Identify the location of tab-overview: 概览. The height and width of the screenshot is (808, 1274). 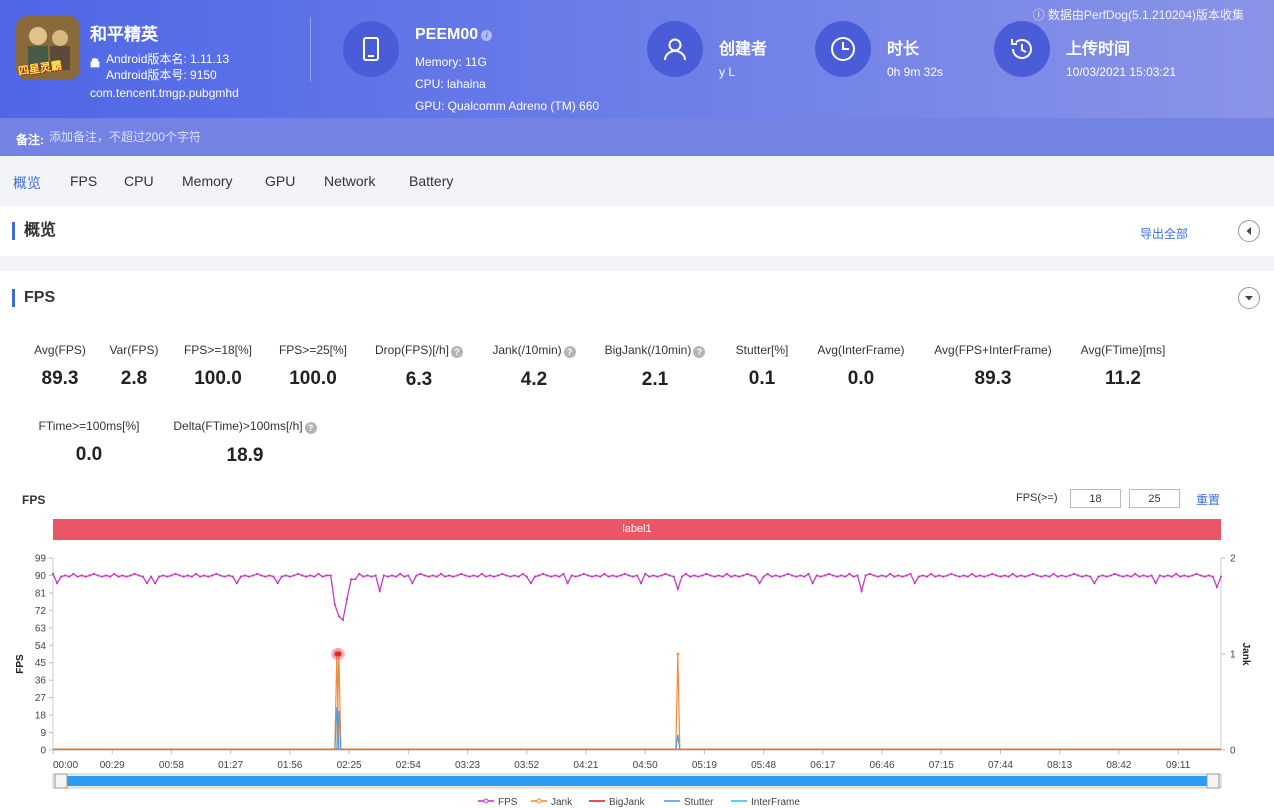
(27, 183).